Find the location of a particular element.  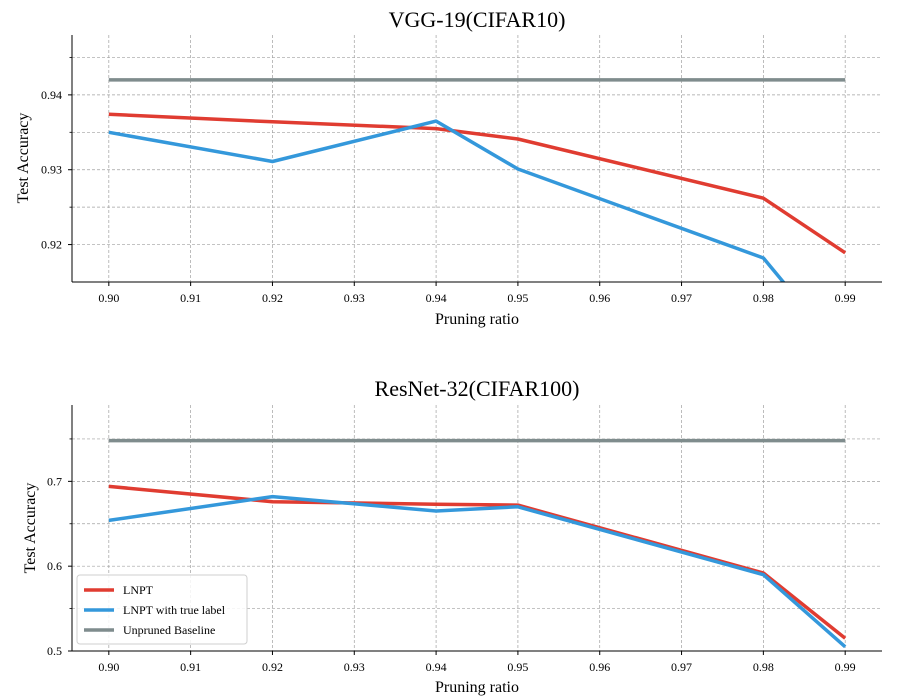

y-ticks: 0.92 0.93 0.94 is located at coordinates (56, 154).